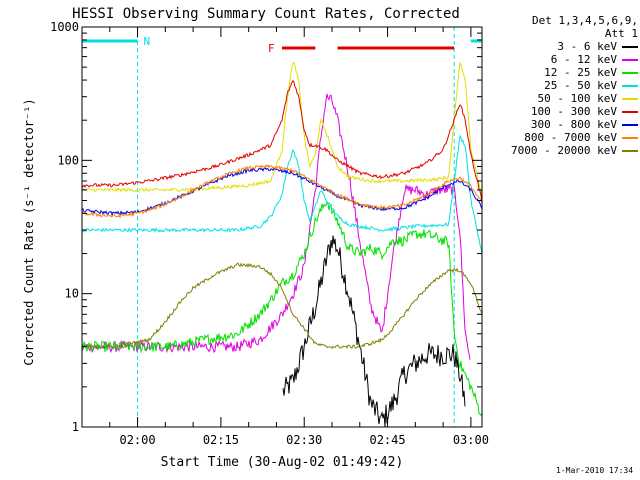 The width and height of the screenshot is (640, 480). I want to click on footer-date: 1-Mar-2010 17:34, so click(595, 470).